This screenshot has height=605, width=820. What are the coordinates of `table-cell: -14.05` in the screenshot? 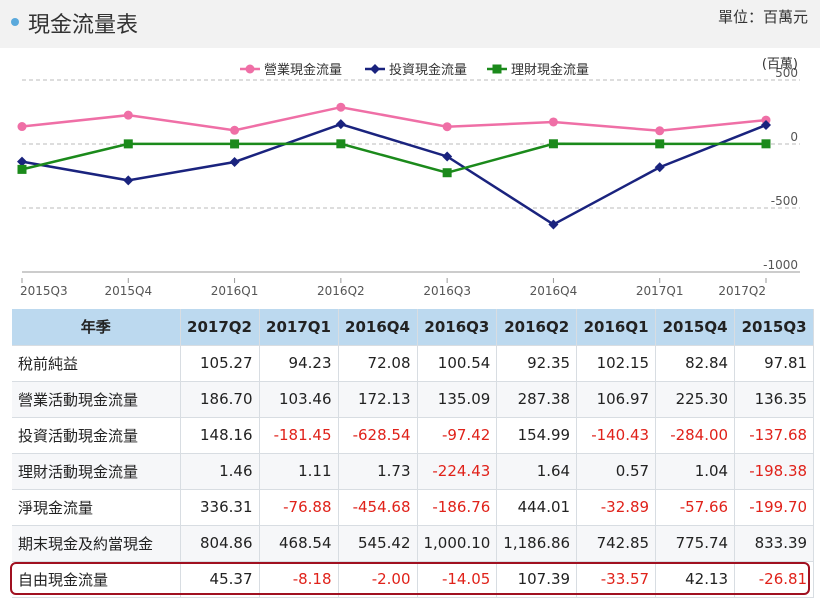 It's located at (457, 579).